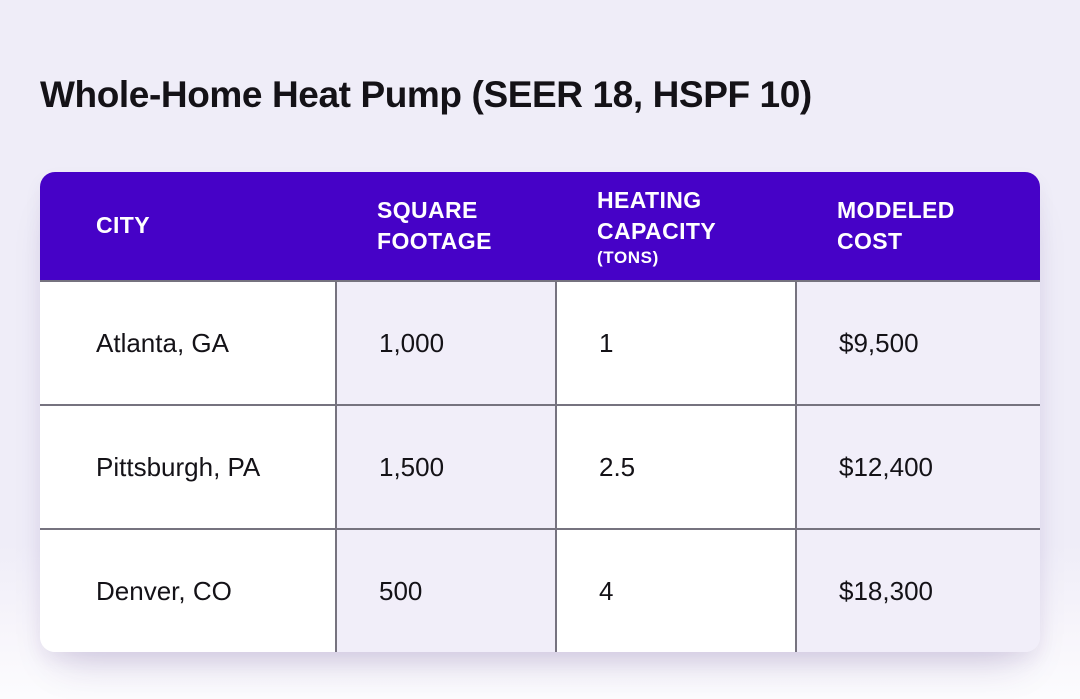 The width and height of the screenshot is (1080, 699). Describe the element at coordinates (187, 591) in the screenshot. I see `cell-city: Denver, CO` at that location.